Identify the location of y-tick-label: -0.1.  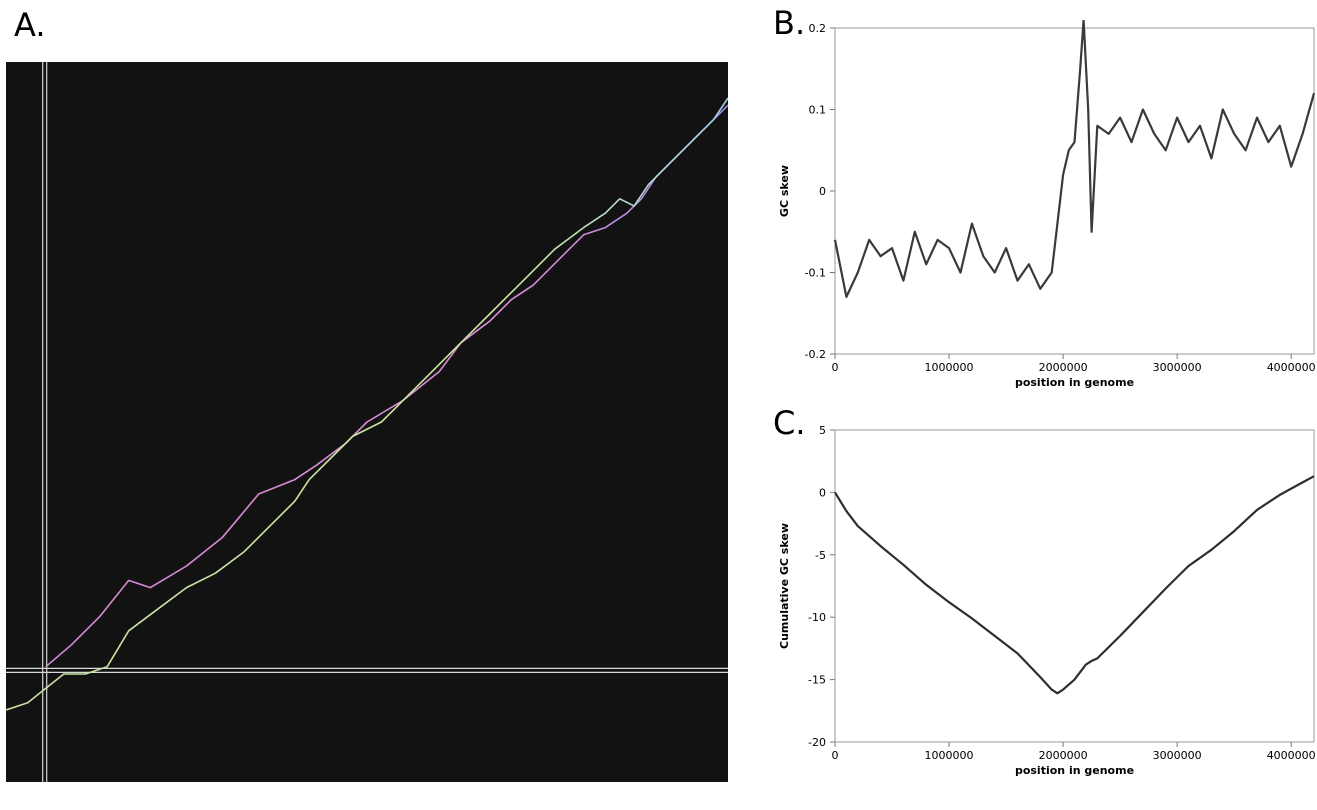
(815, 273).